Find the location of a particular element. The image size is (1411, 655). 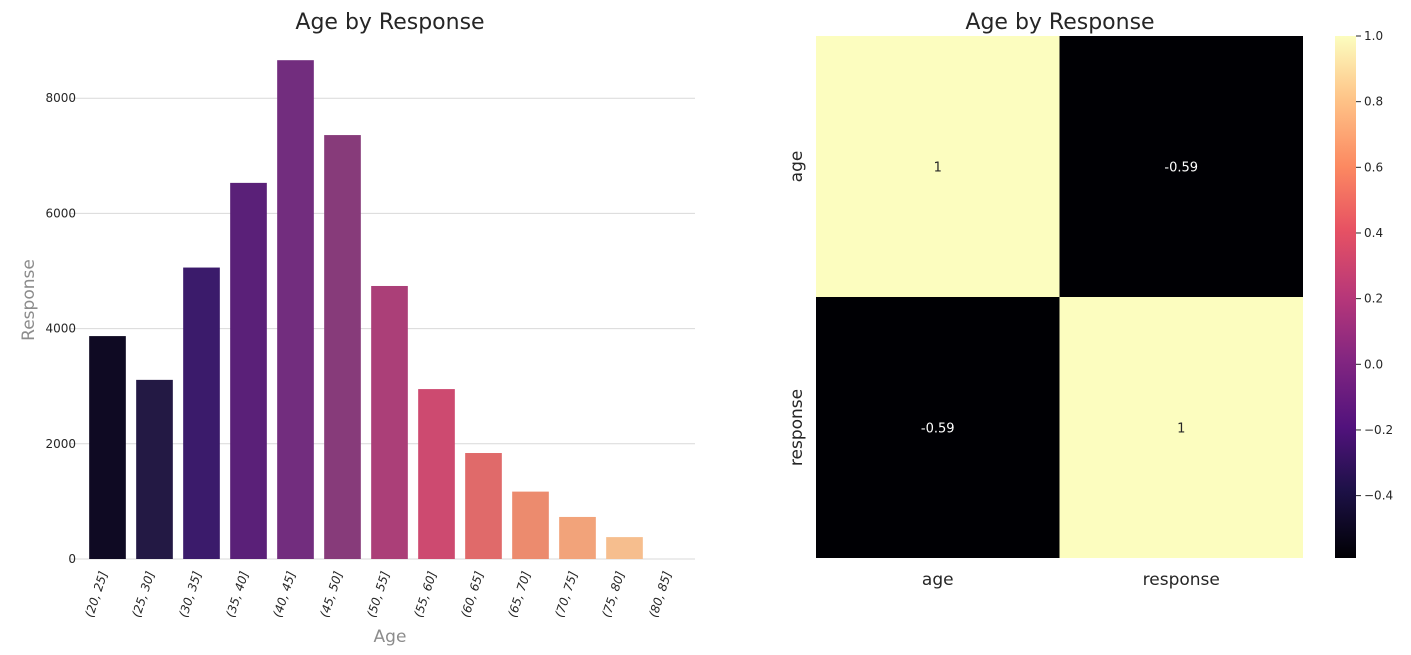

bar-chart-title: Age by Response is located at coordinates (389, 22).